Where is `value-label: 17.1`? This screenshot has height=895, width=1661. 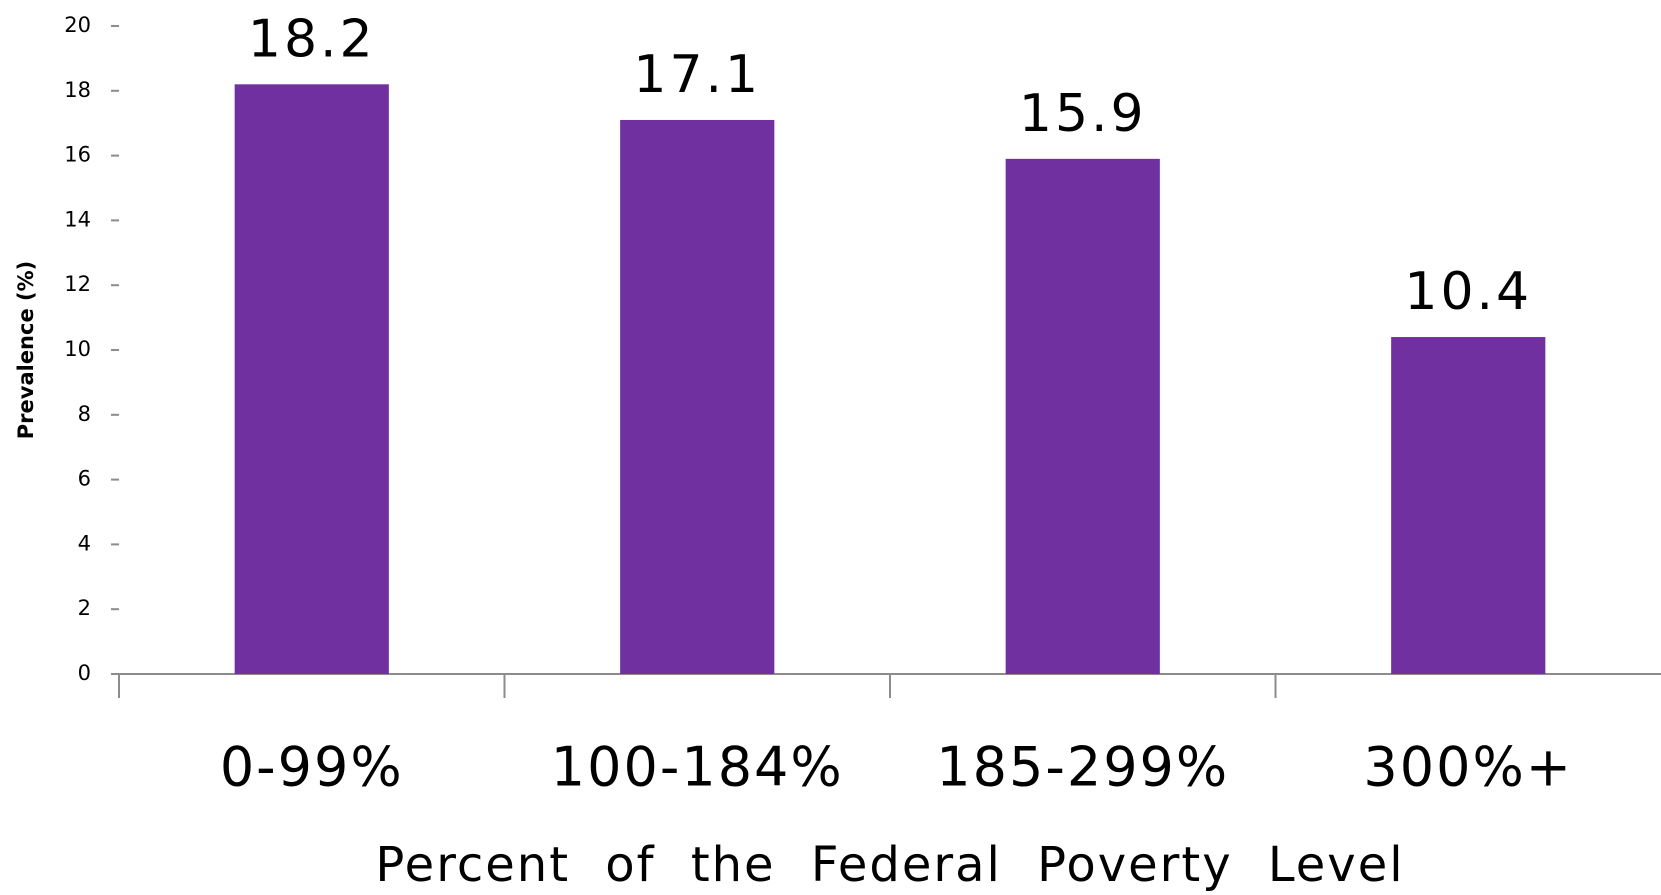
value-label: 17.1 is located at coordinates (697, 75).